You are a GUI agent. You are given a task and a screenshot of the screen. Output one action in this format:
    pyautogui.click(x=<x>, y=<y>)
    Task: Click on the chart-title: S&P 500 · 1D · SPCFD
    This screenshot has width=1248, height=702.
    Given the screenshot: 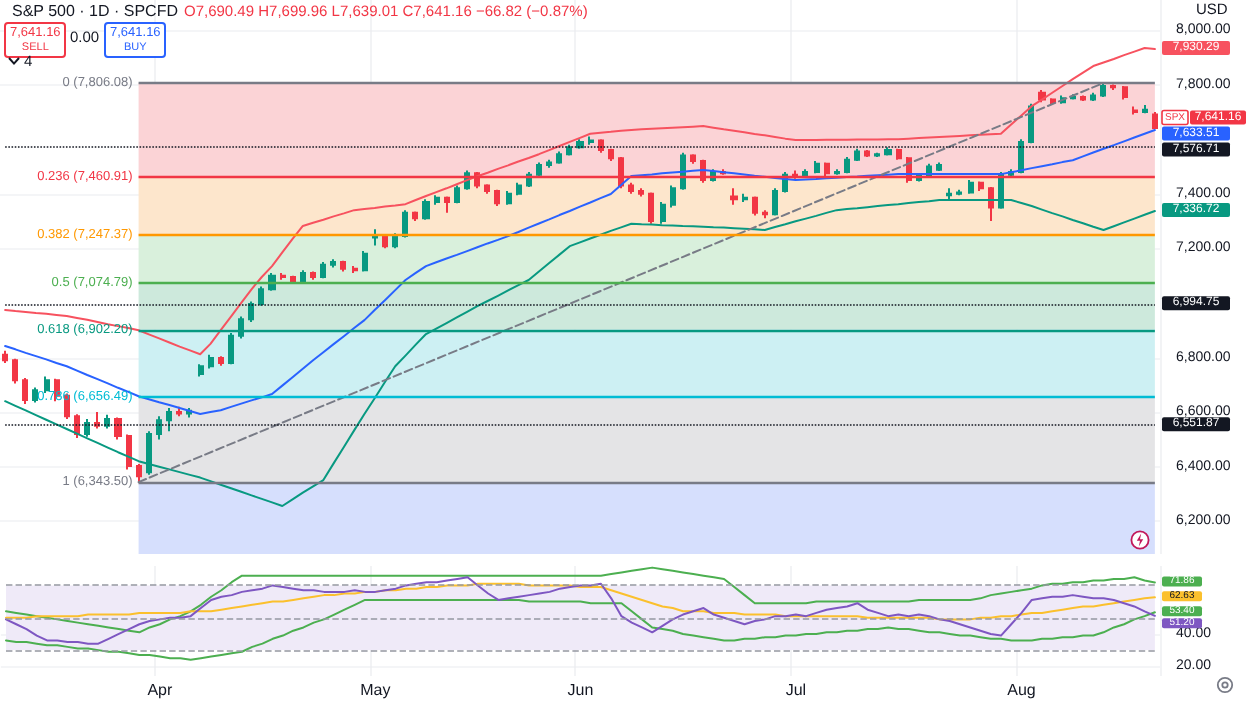 What is the action you would take?
    pyautogui.click(x=95, y=11)
    